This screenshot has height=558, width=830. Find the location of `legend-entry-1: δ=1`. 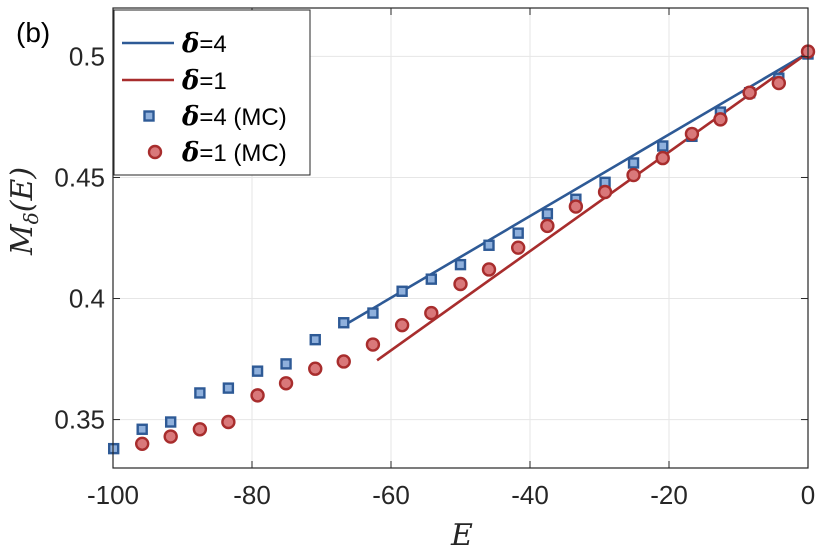

legend-entry-1: δ=1 is located at coordinates (174, 81).